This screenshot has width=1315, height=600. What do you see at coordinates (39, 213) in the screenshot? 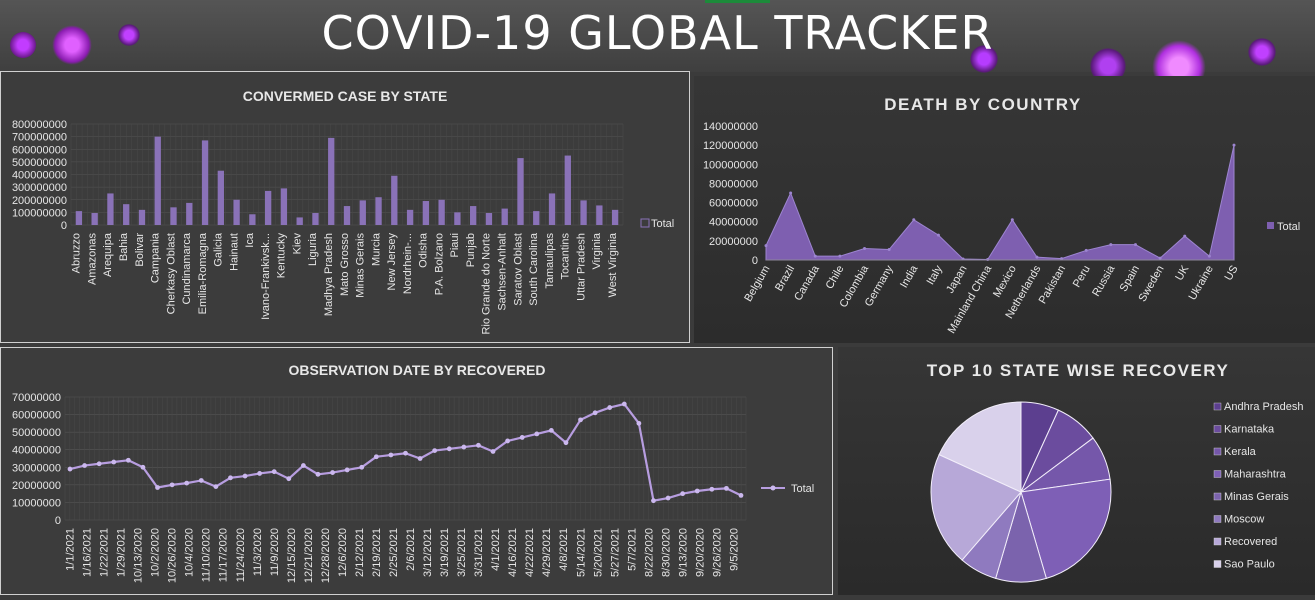
I see `y-tick-label: 100000000` at bounding box center [39, 213].